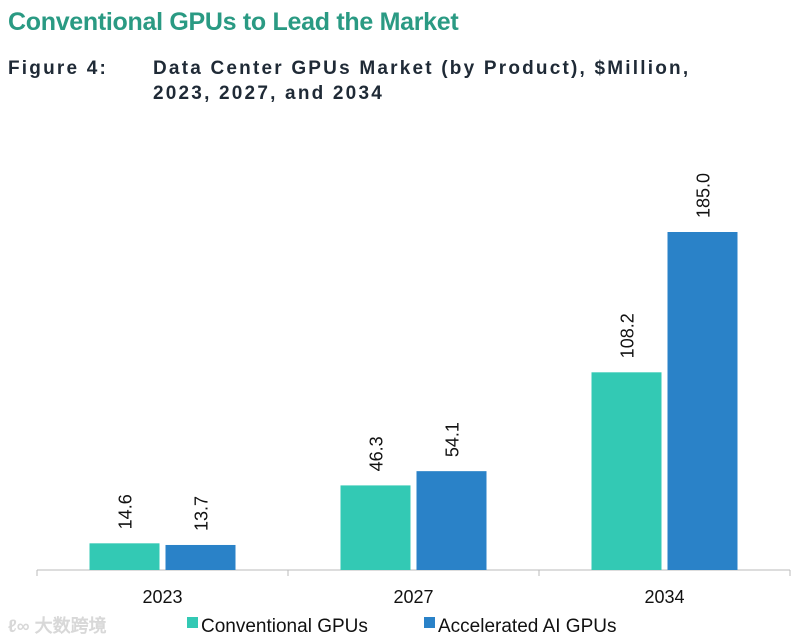  Describe the element at coordinates (628, 335) in the screenshot. I see `data-label: 108.2` at that location.